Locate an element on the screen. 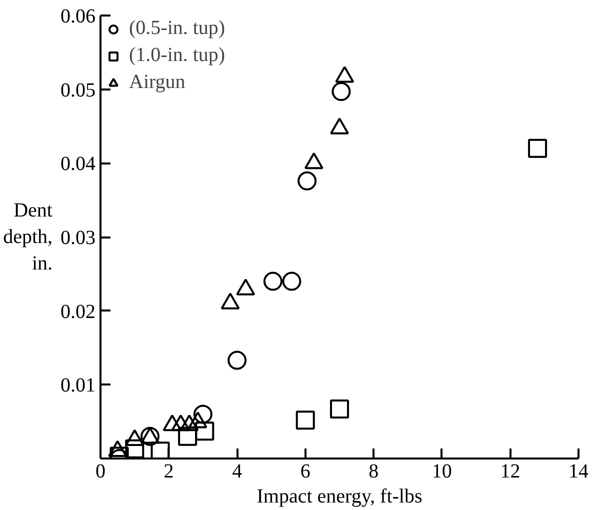  x-tick-label: 2 is located at coordinates (169, 471).